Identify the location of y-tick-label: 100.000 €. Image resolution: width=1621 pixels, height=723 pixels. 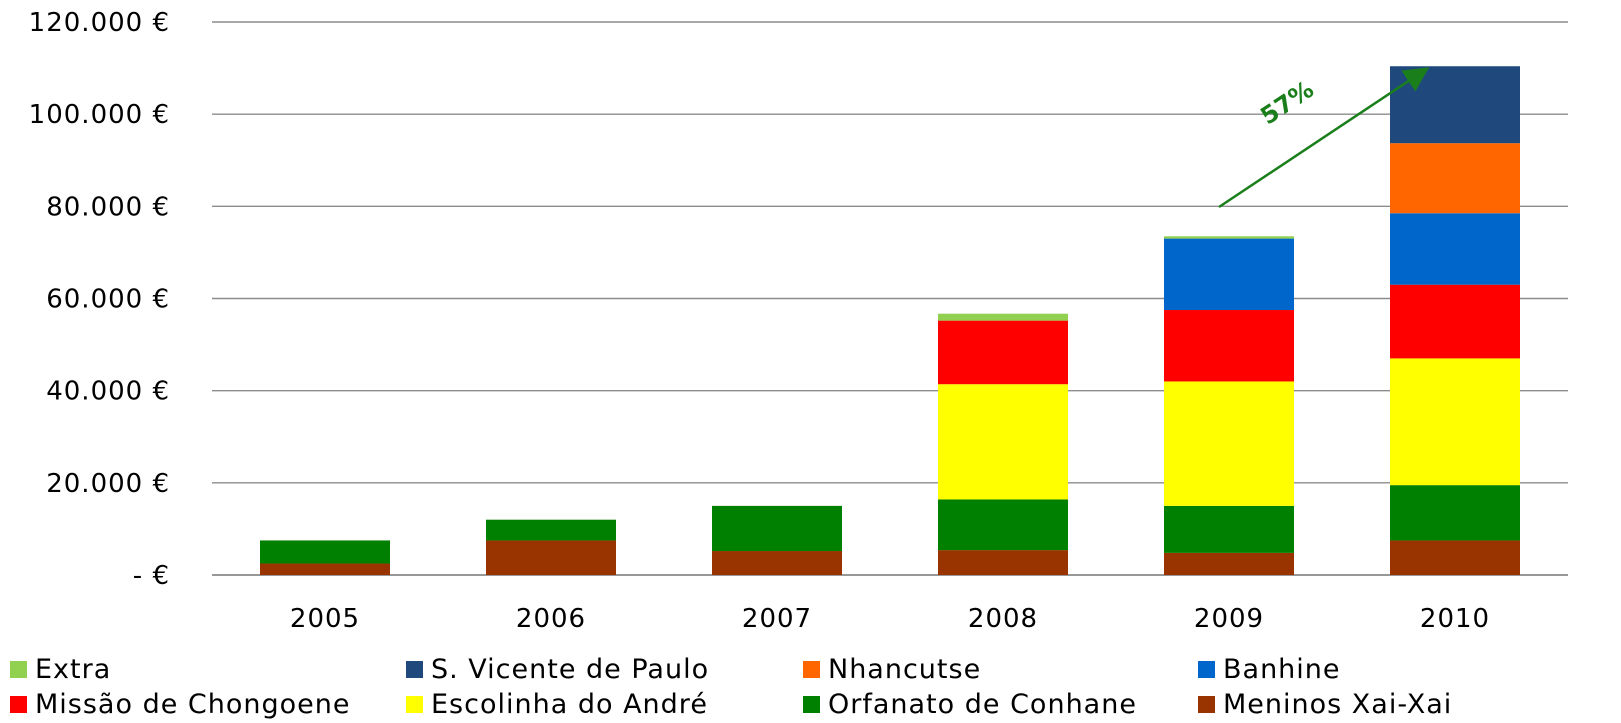
(99, 115).